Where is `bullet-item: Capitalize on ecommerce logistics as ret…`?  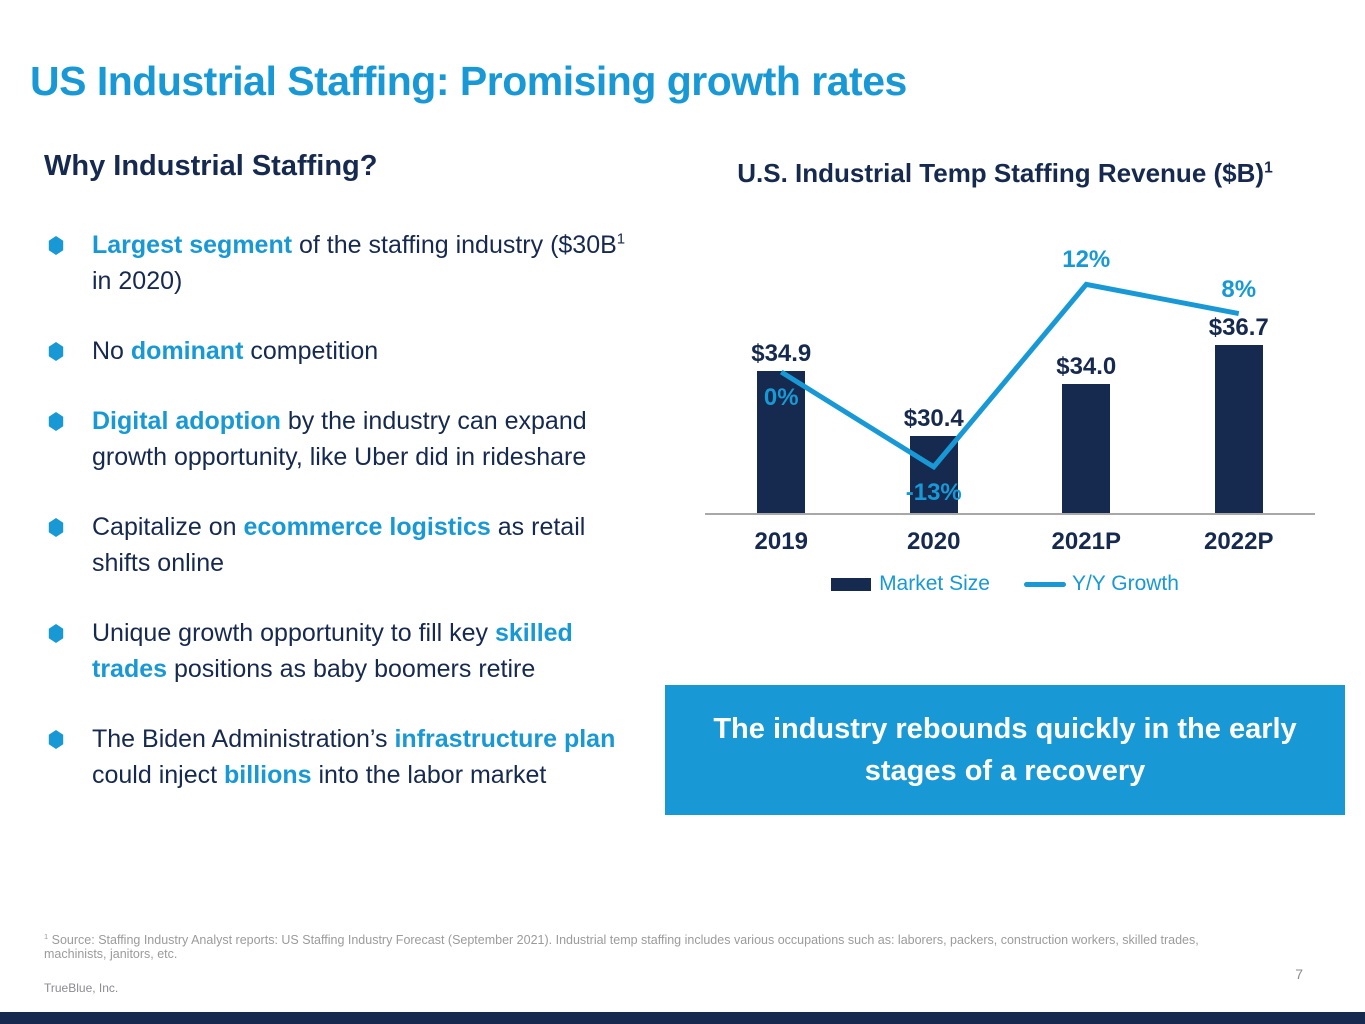 bullet-item: Capitalize on ecommerce logistics as ret… is located at coordinates (344, 545).